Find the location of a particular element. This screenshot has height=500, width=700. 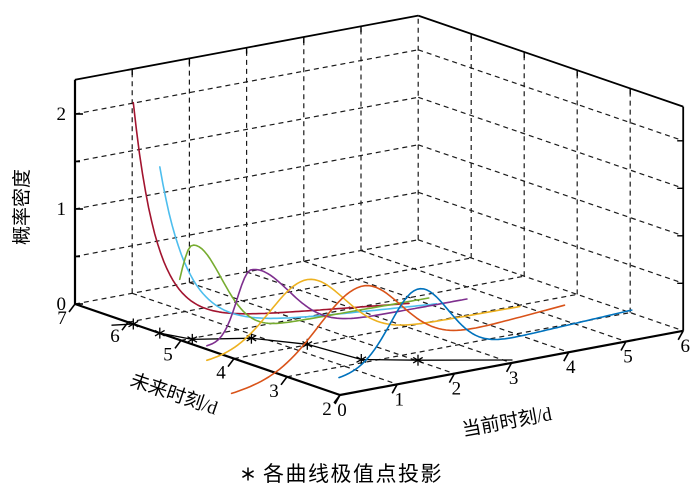

legend-asterisk-icon is located at coordinates (248, 474).